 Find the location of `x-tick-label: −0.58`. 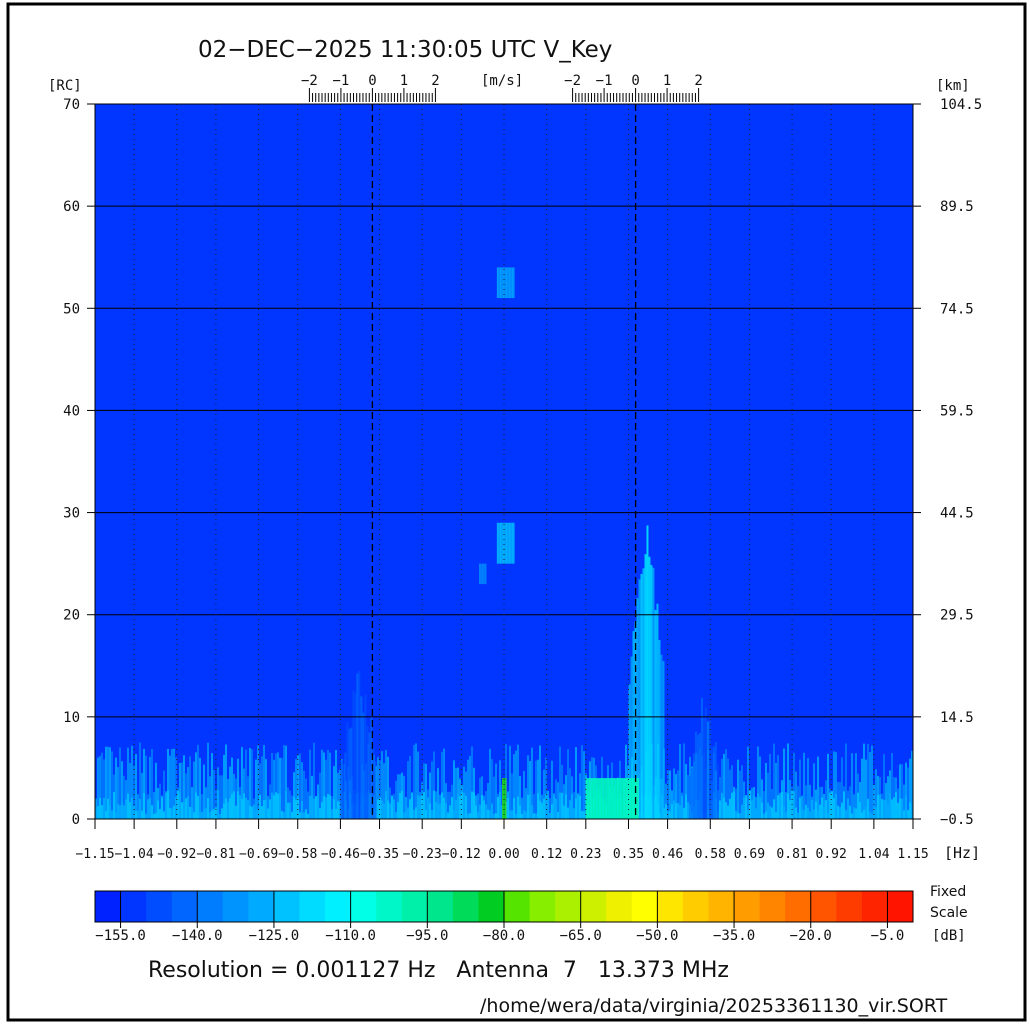

x-tick-label: −0.58 is located at coordinates (297, 854).